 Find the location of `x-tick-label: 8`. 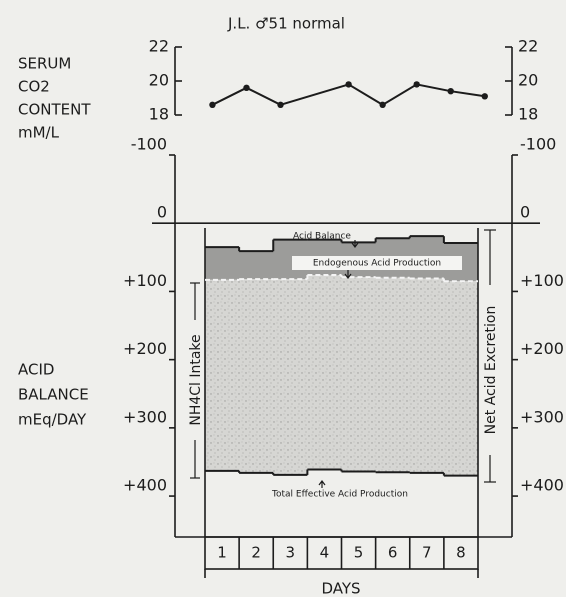

x-tick-label: 8 is located at coordinates (461, 553).